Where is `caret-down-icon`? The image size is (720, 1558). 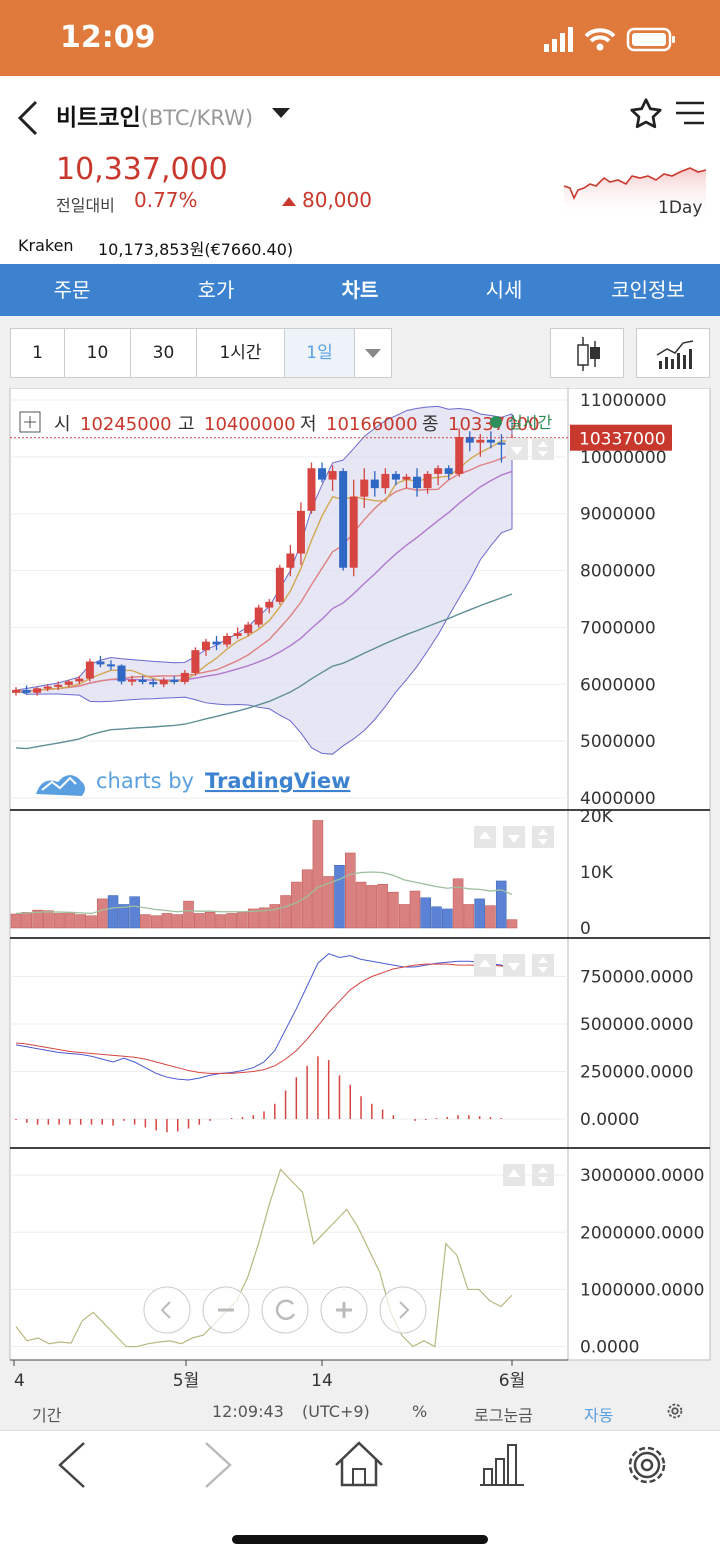
caret-down-icon is located at coordinates (281, 113).